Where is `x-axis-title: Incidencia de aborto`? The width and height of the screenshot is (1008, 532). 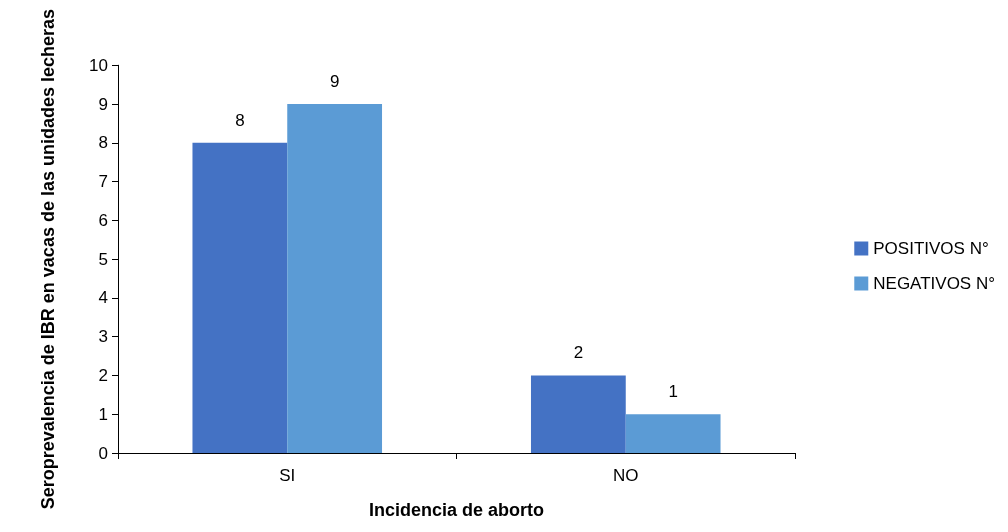
x-axis-title: Incidencia de aborto is located at coordinates (456, 510).